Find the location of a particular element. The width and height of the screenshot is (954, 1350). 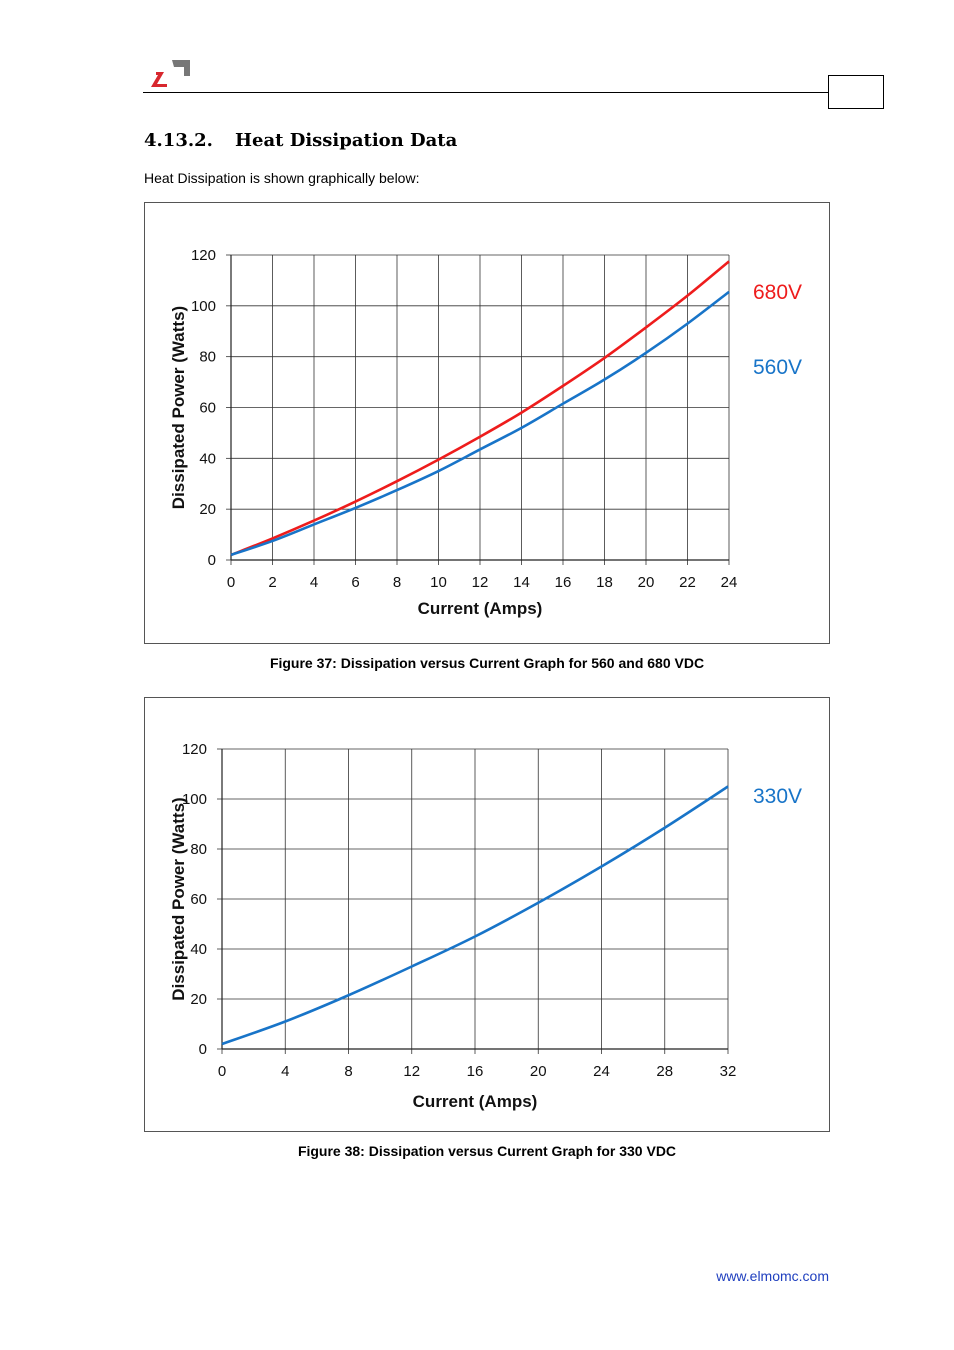

footer-url-link: www.elmomc.com is located at coordinates (772, 1276).